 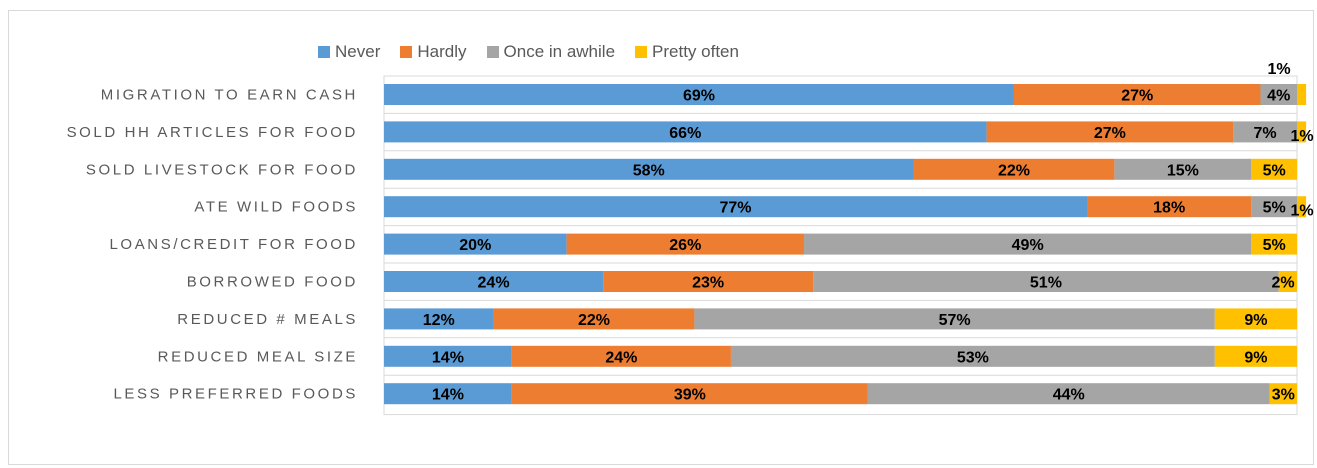 What do you see at coordinates (1302, 207) in the screenshot?
I see `bar-pretty-often-ate-wild-foods` at bounding box center [1302, 207].